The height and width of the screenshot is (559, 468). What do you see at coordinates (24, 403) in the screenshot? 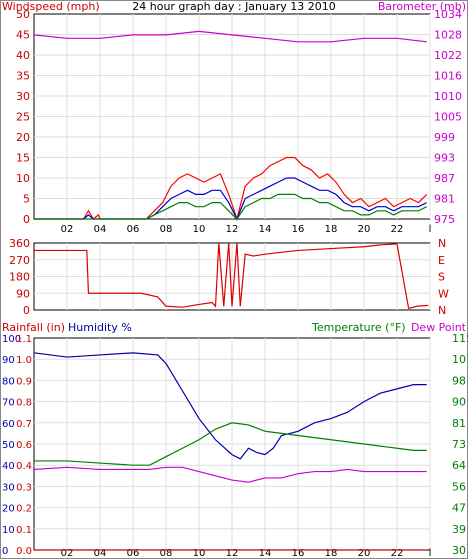
I see `panel-3-rain-tick: 0.8` at bounding box center [24, 403].